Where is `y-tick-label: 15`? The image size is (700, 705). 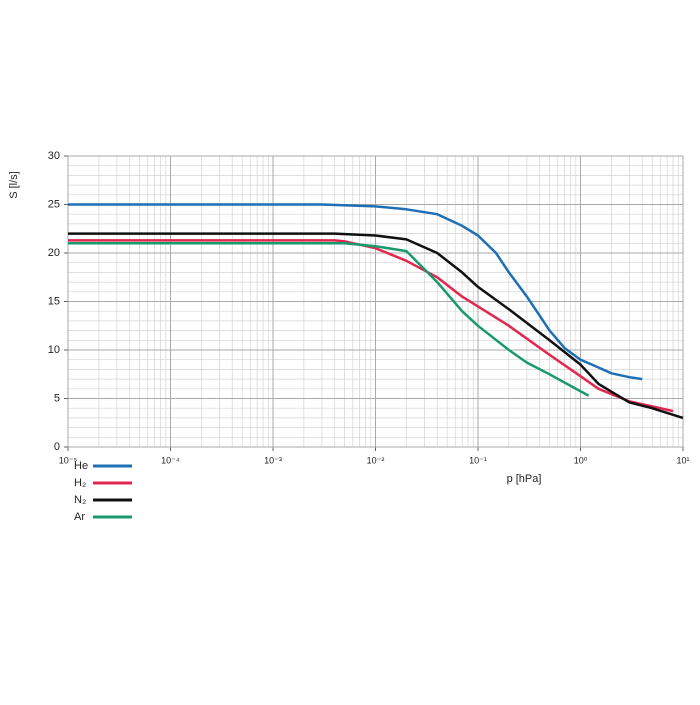 y-tick-label: 15 is located at coordinates (54, 301).